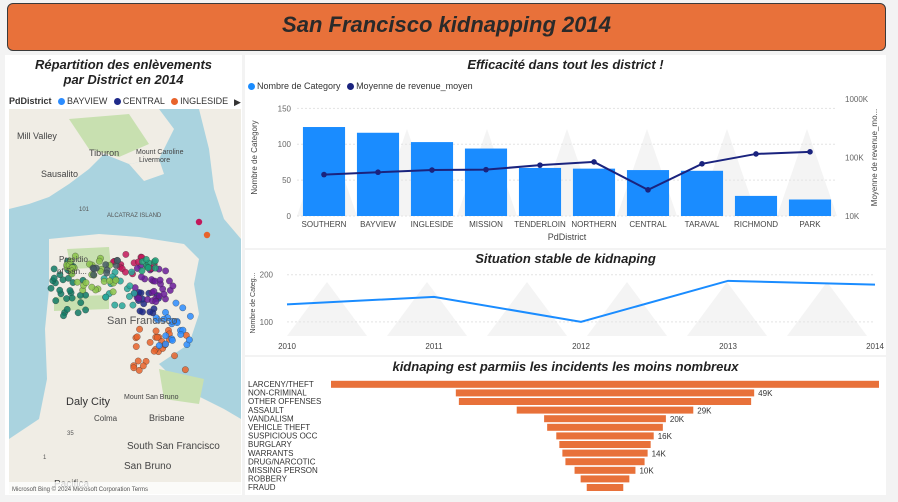 Image resolution: width=898 pixels, height=502 pixels. Describe the element at coordinates (604, 453) in the screenshot. I see `funnel-bar-warrants` at that location.